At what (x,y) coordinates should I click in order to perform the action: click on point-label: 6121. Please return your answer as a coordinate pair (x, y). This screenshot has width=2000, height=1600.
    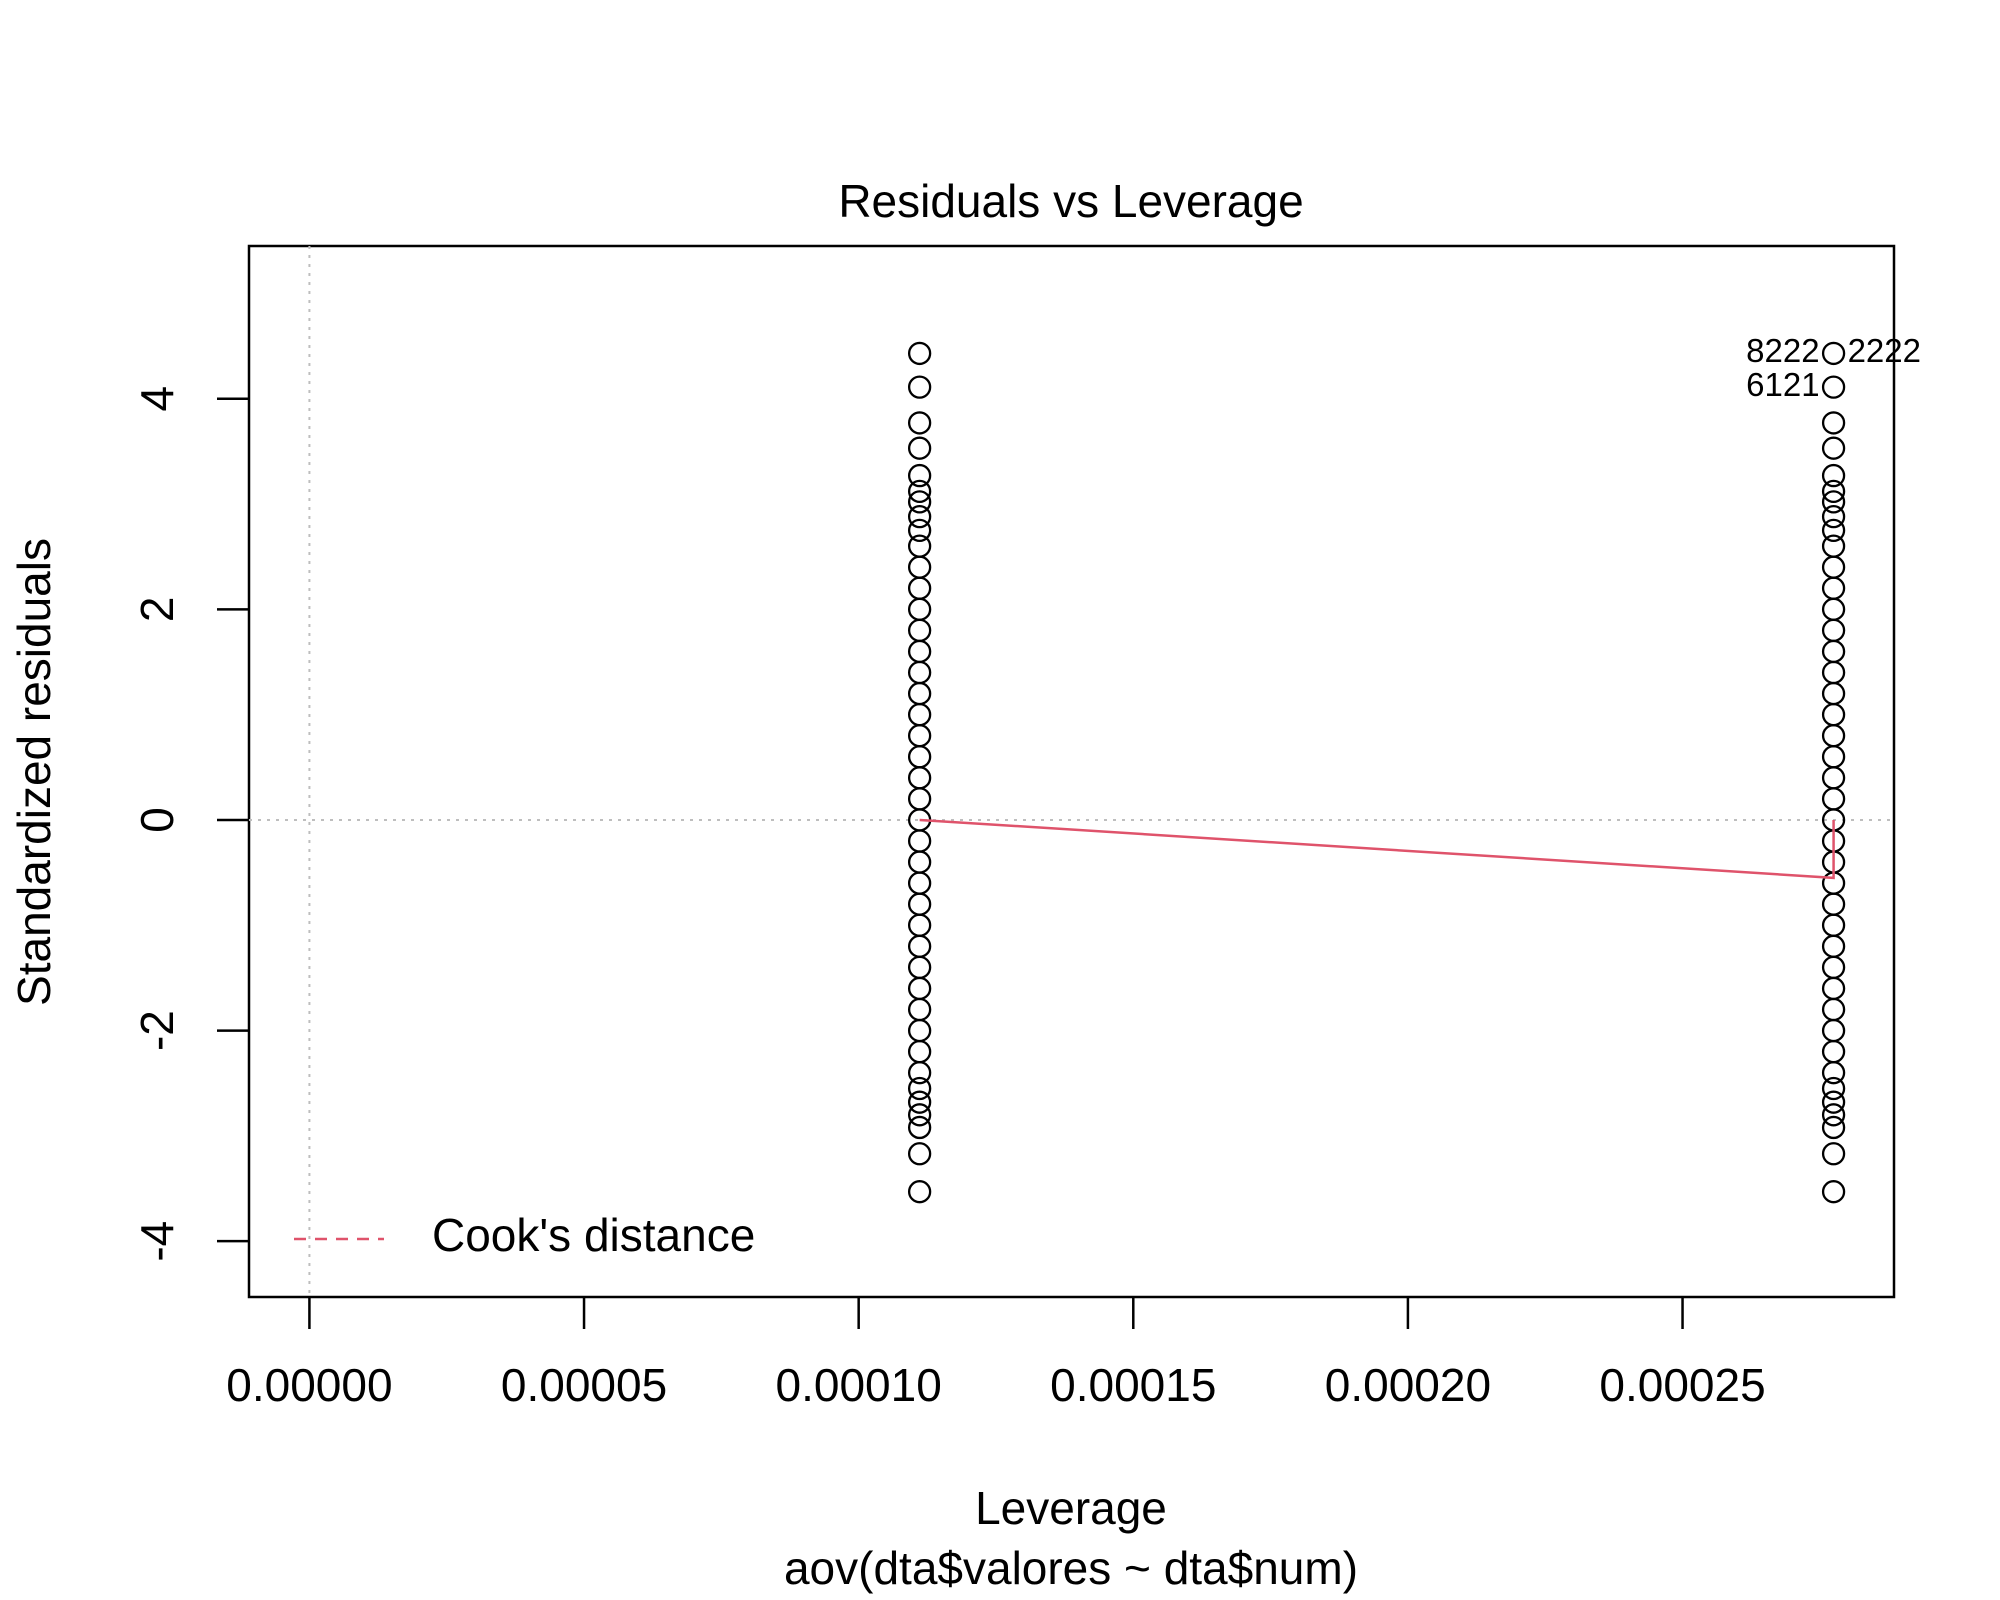
    Looking at the image, I should click on (1782, 384).